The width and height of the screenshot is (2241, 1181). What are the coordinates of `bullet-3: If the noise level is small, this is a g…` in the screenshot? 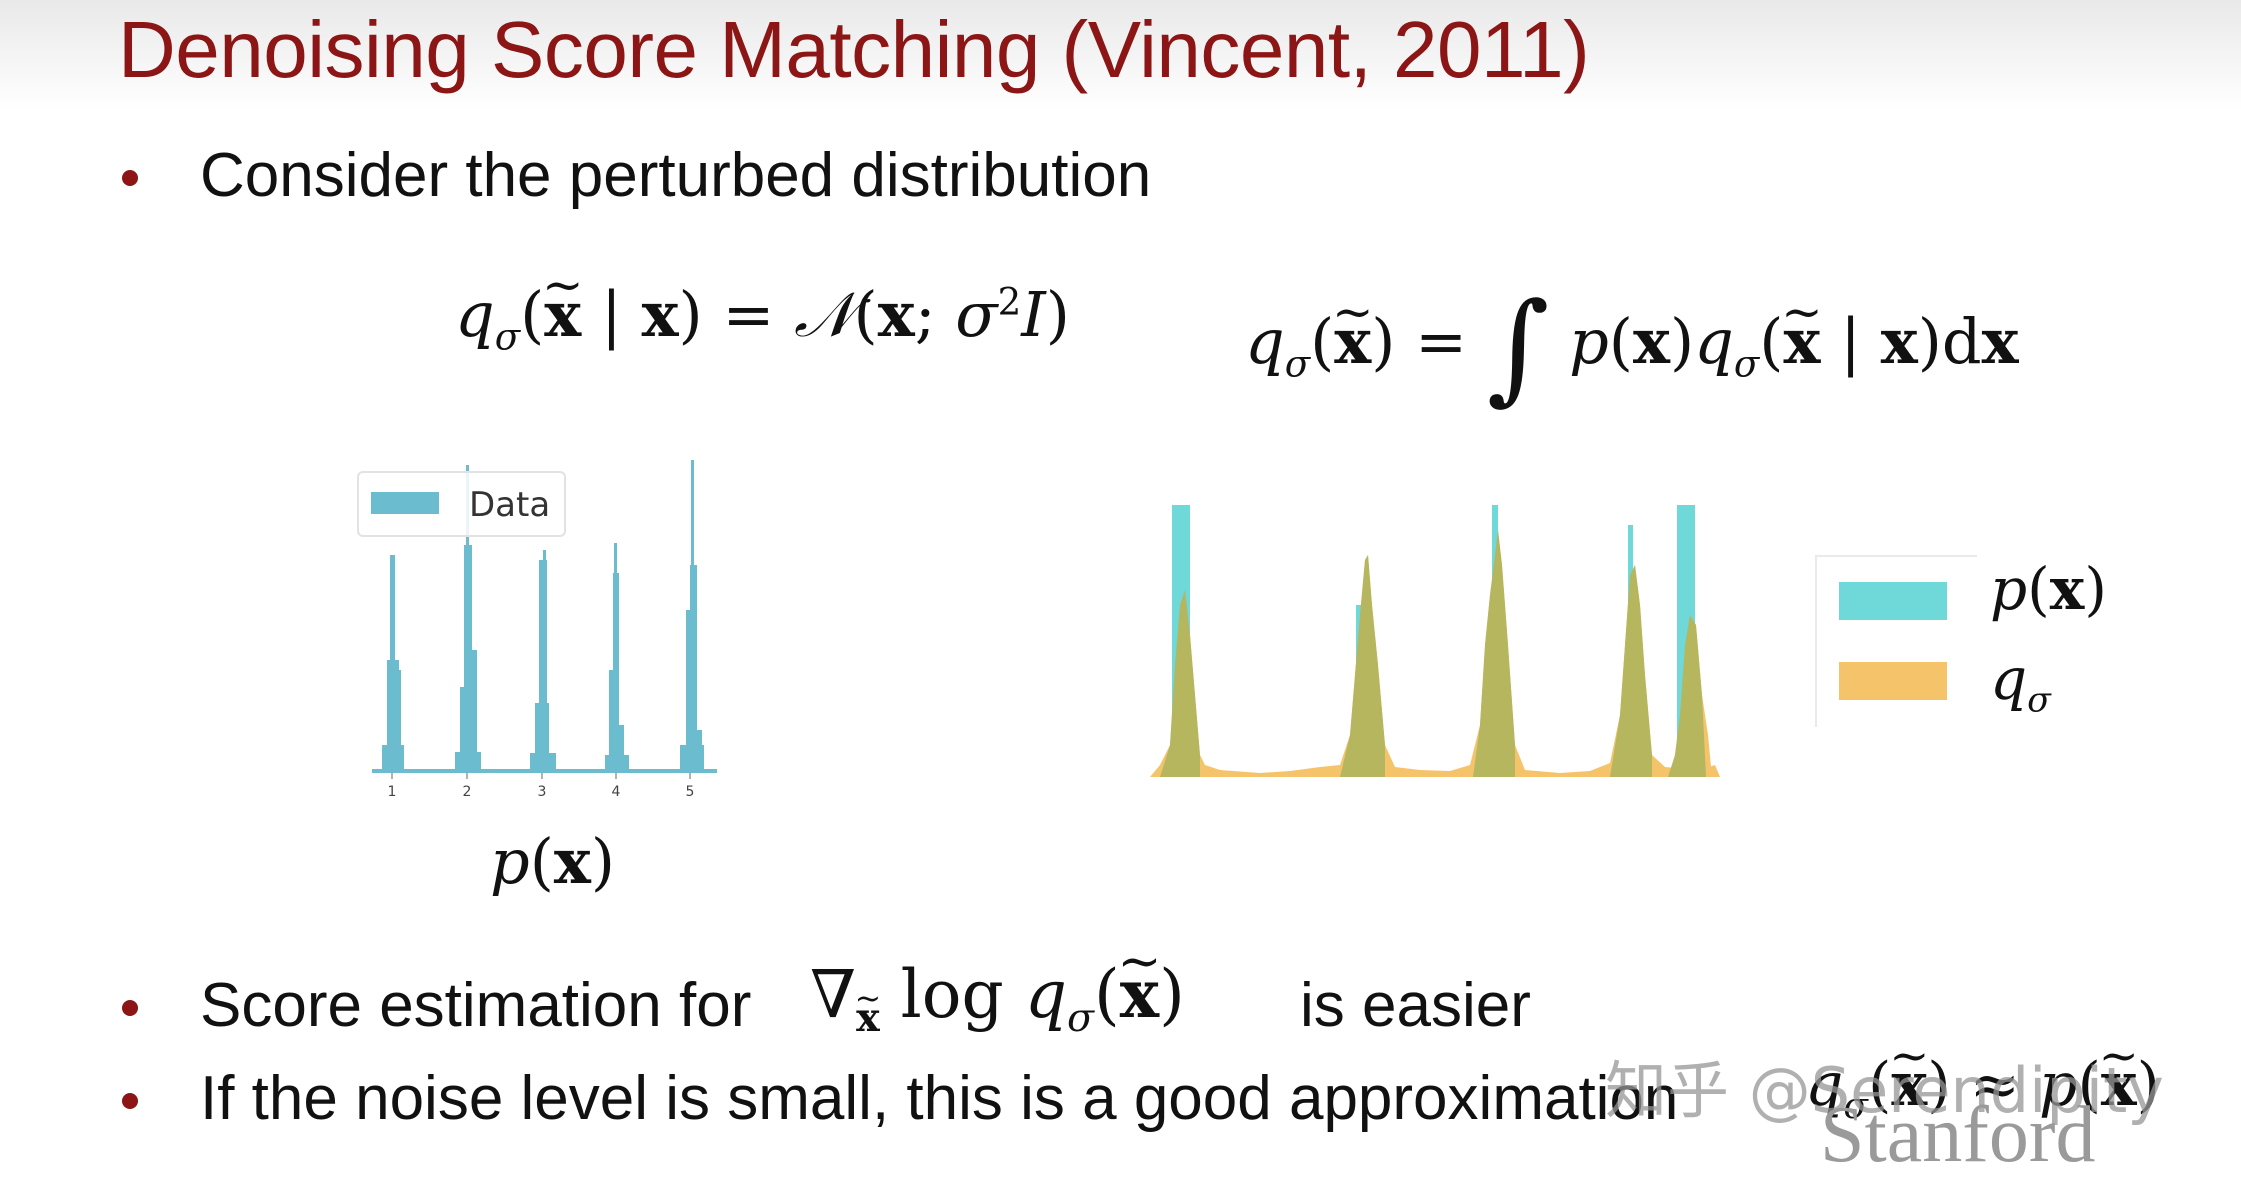 It's located at (939, 1098).